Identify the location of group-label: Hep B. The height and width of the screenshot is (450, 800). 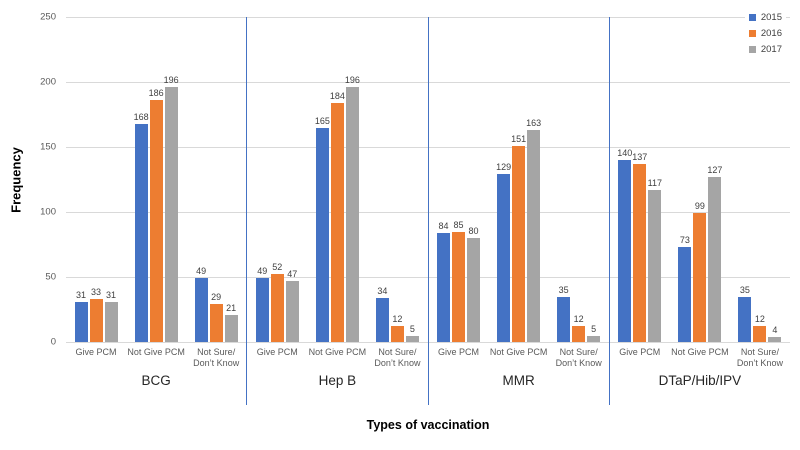
(337, 380).